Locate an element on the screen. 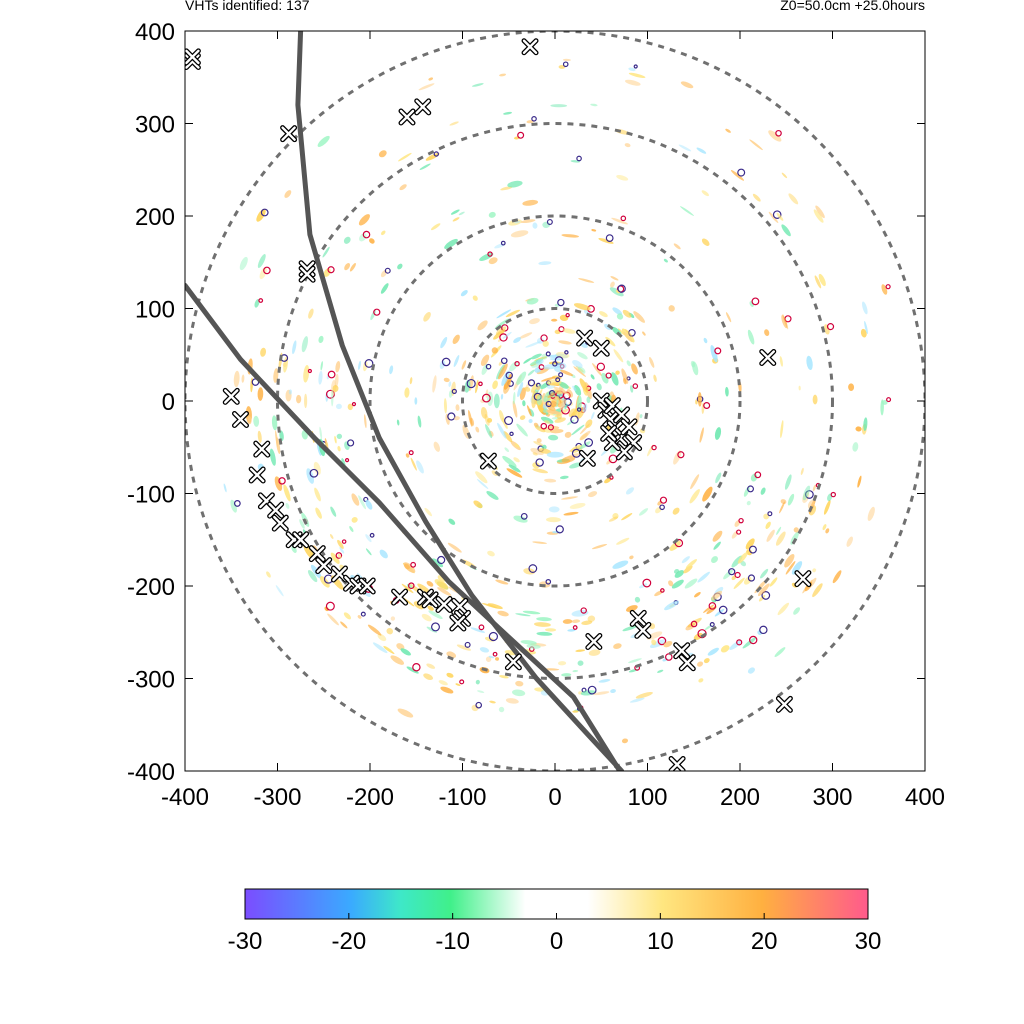 Image resolution: width=1024 pixels, height=1024 pixels. colorbar-ticks: -30 -20 -10 0 10 20 30 is located at coordinates (554, 934).